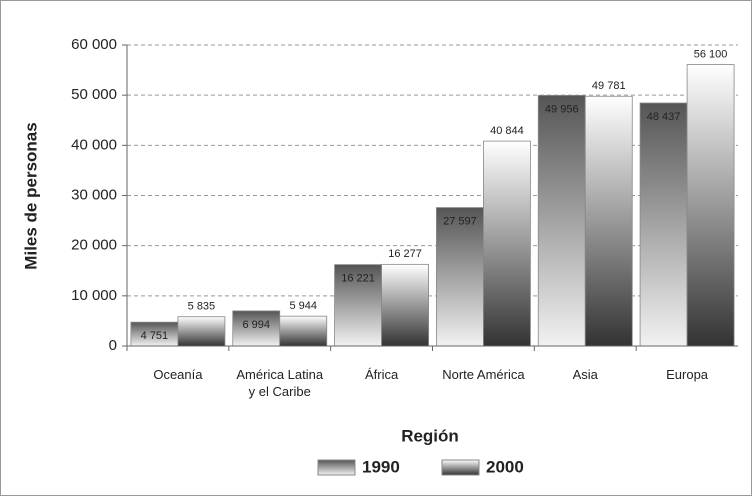  Describe the element at coordinates (381, 466) in the screenshot. I see `legend-label: 1990` at that location.